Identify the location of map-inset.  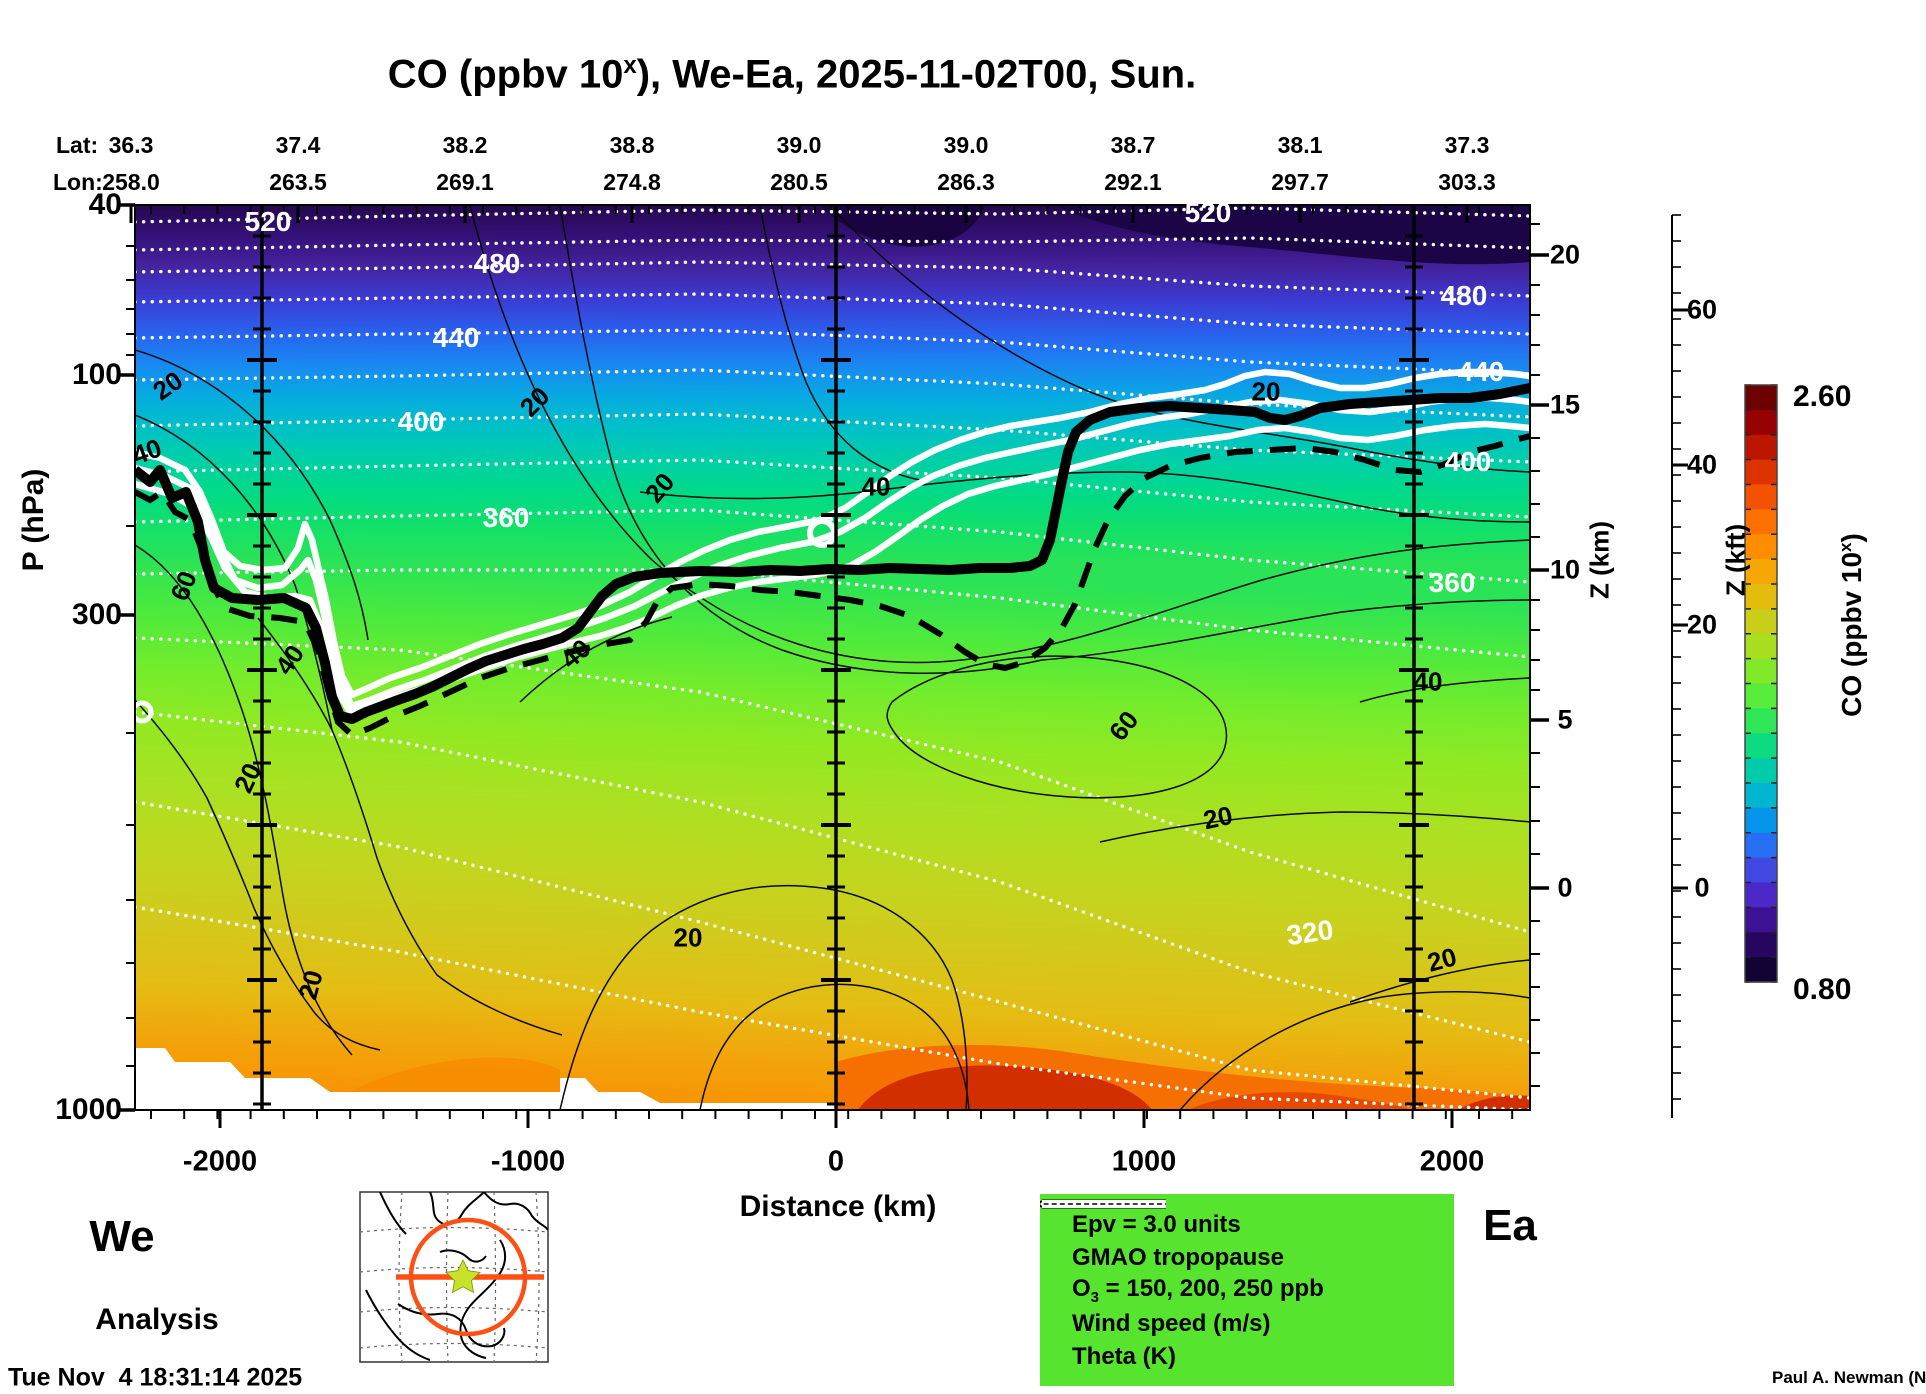
(454, 1277).